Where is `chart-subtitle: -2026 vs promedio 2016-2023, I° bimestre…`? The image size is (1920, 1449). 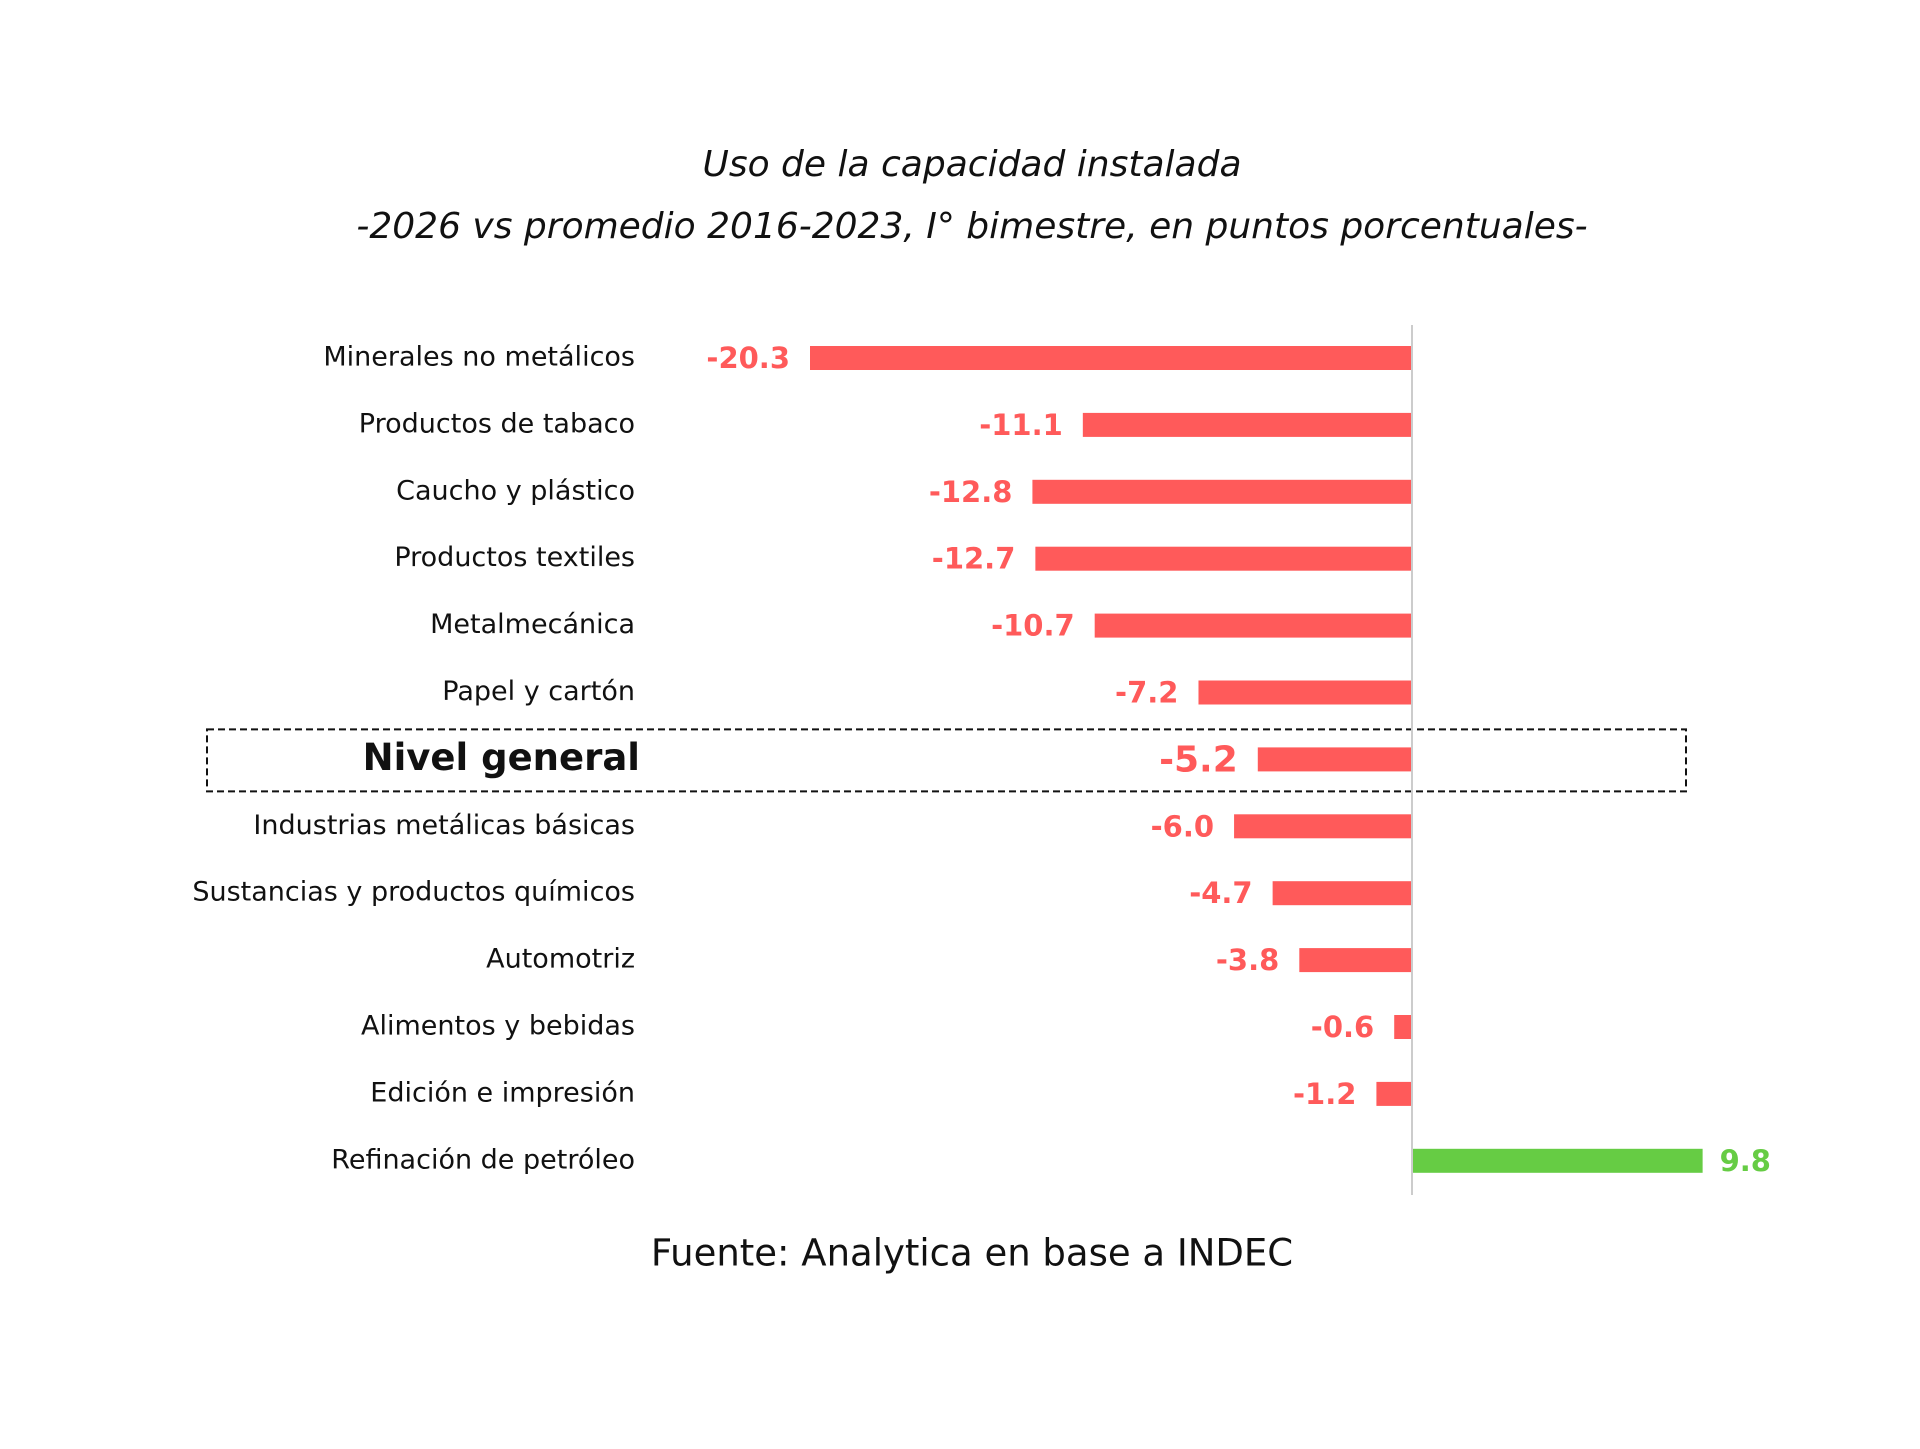 chart-subtitle: -2026 vs promedio 2016-2023, I° bimestre… is located at coordinates (971, 226).